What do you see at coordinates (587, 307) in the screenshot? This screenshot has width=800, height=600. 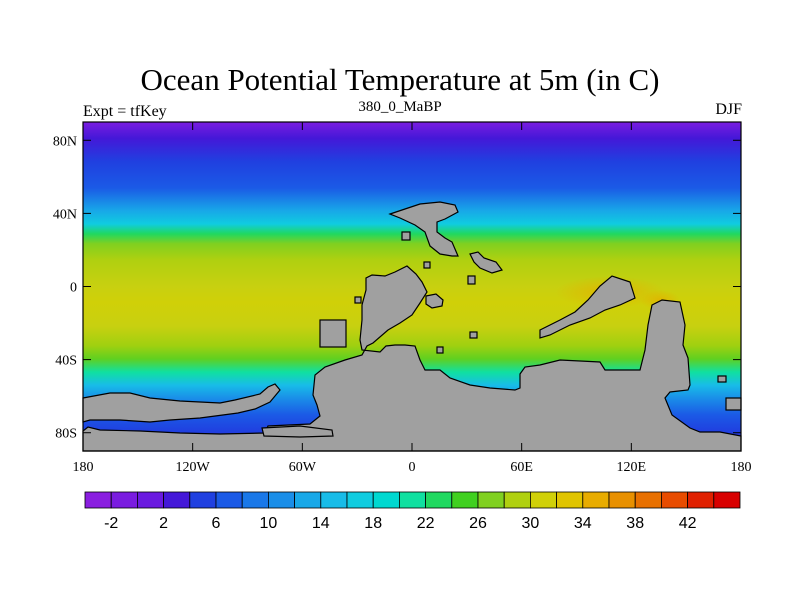 I see `land-mass-eastern-arc` at bounding box center [587, 307].